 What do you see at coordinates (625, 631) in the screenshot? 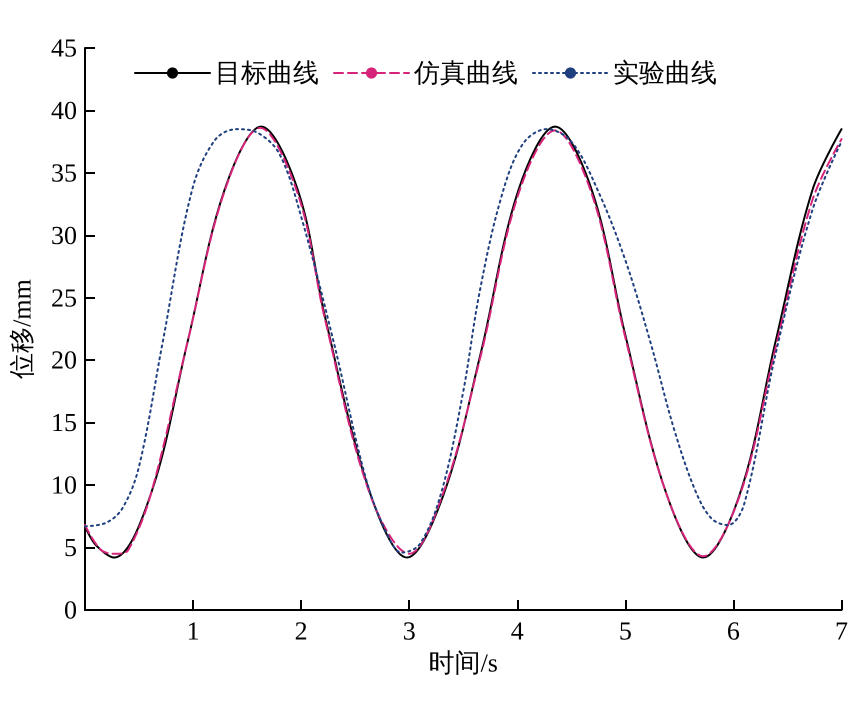
I see `x-tick-label: 5` at bounding box center [625, 631].